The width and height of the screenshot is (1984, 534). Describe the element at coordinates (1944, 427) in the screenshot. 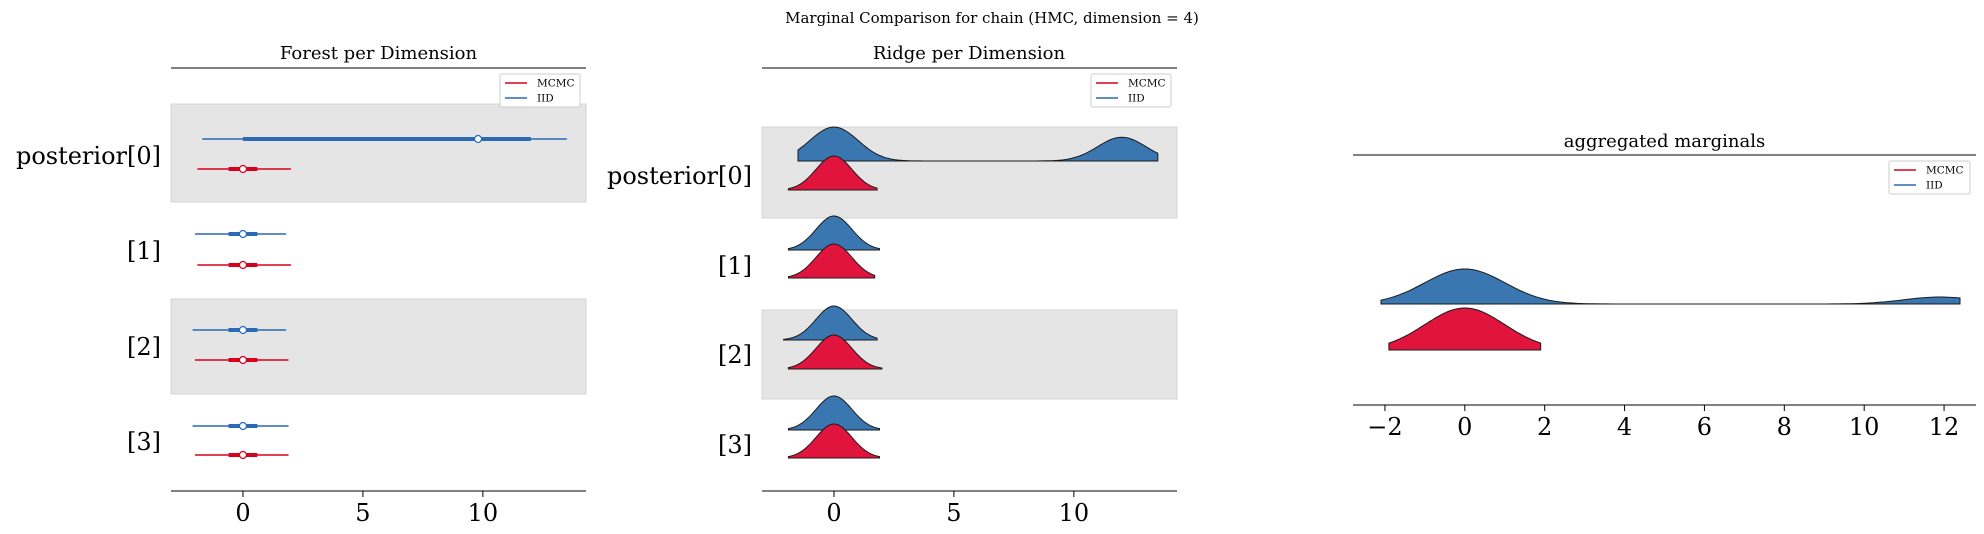

I see `x-tick-label: 12` at that location.